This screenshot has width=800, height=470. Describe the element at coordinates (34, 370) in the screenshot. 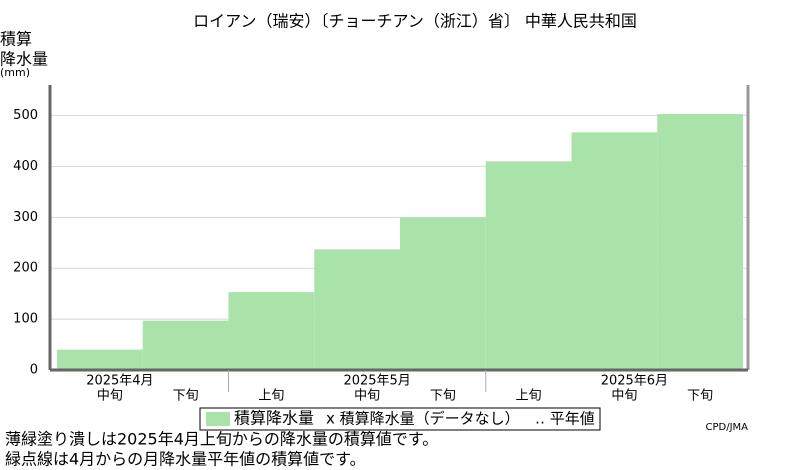

I see `y-tick-label: 0` at that location.